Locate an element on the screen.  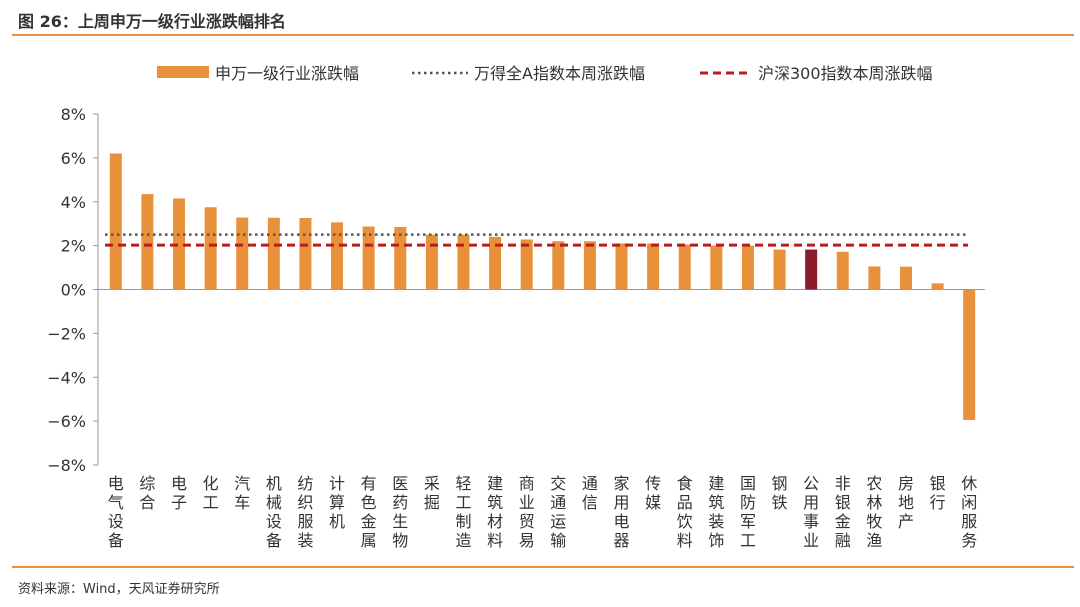
x-label-9: 医药生物 is located at coordinates (400, 512).